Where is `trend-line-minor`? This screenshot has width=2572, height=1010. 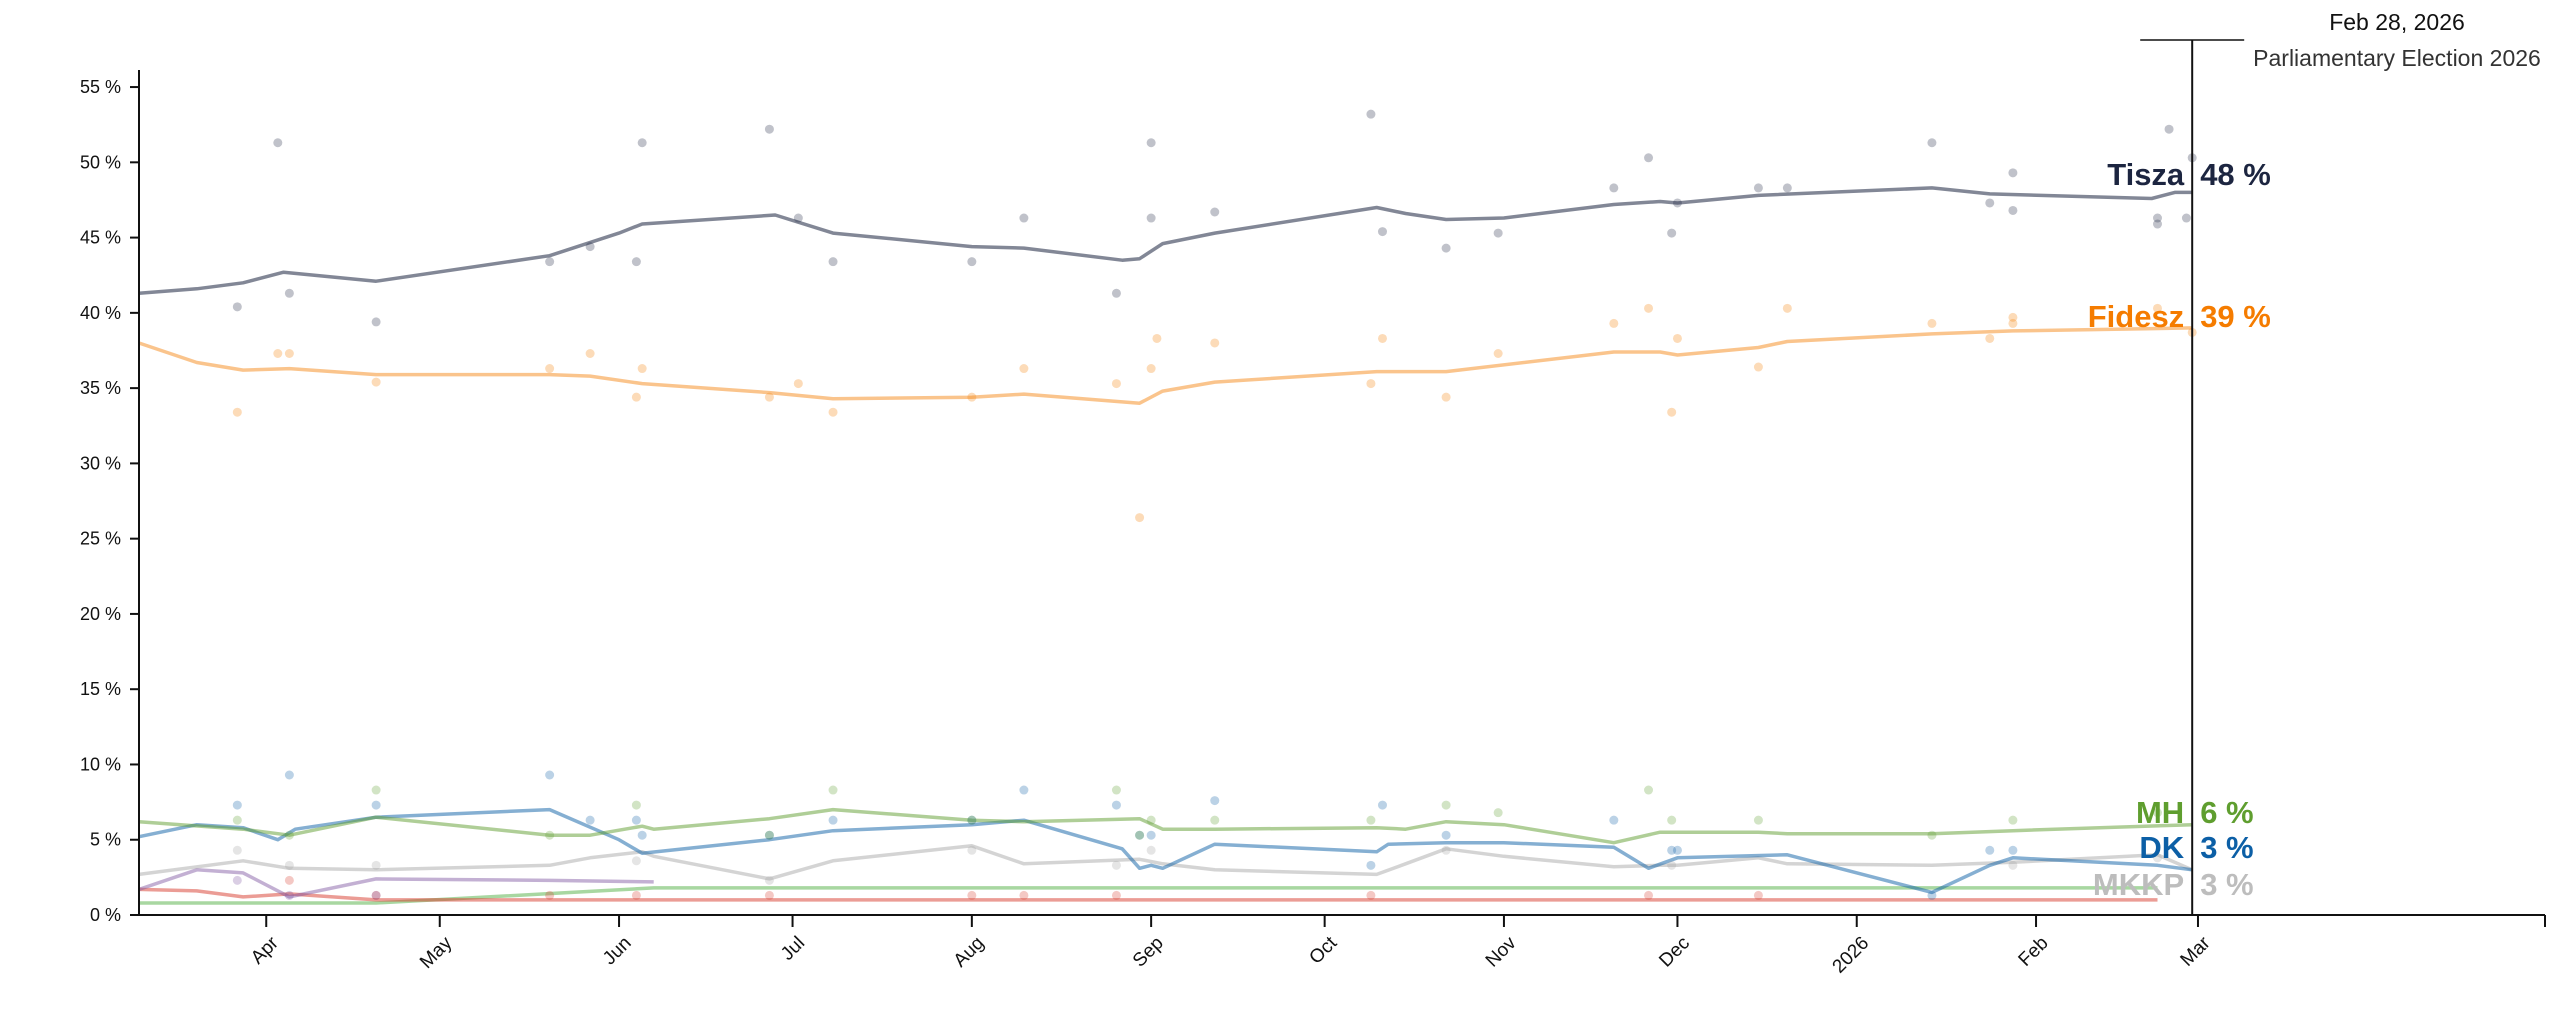 trend-line-minor is located at coordinates (396, 883).